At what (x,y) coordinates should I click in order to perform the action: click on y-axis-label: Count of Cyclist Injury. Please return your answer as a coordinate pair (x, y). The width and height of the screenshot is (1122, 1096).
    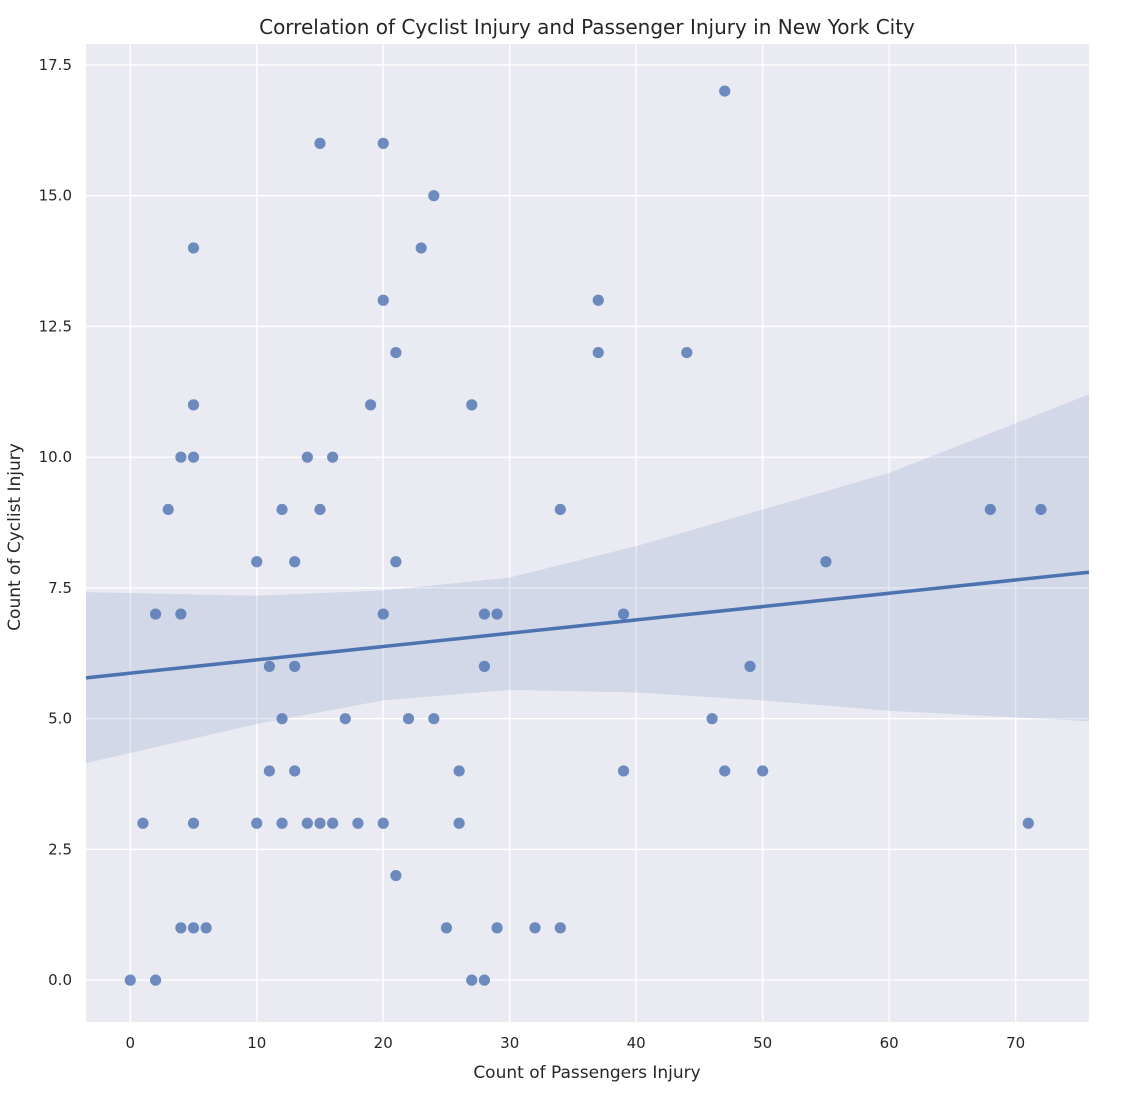
    Looking at the image, I should click on (15, 537).